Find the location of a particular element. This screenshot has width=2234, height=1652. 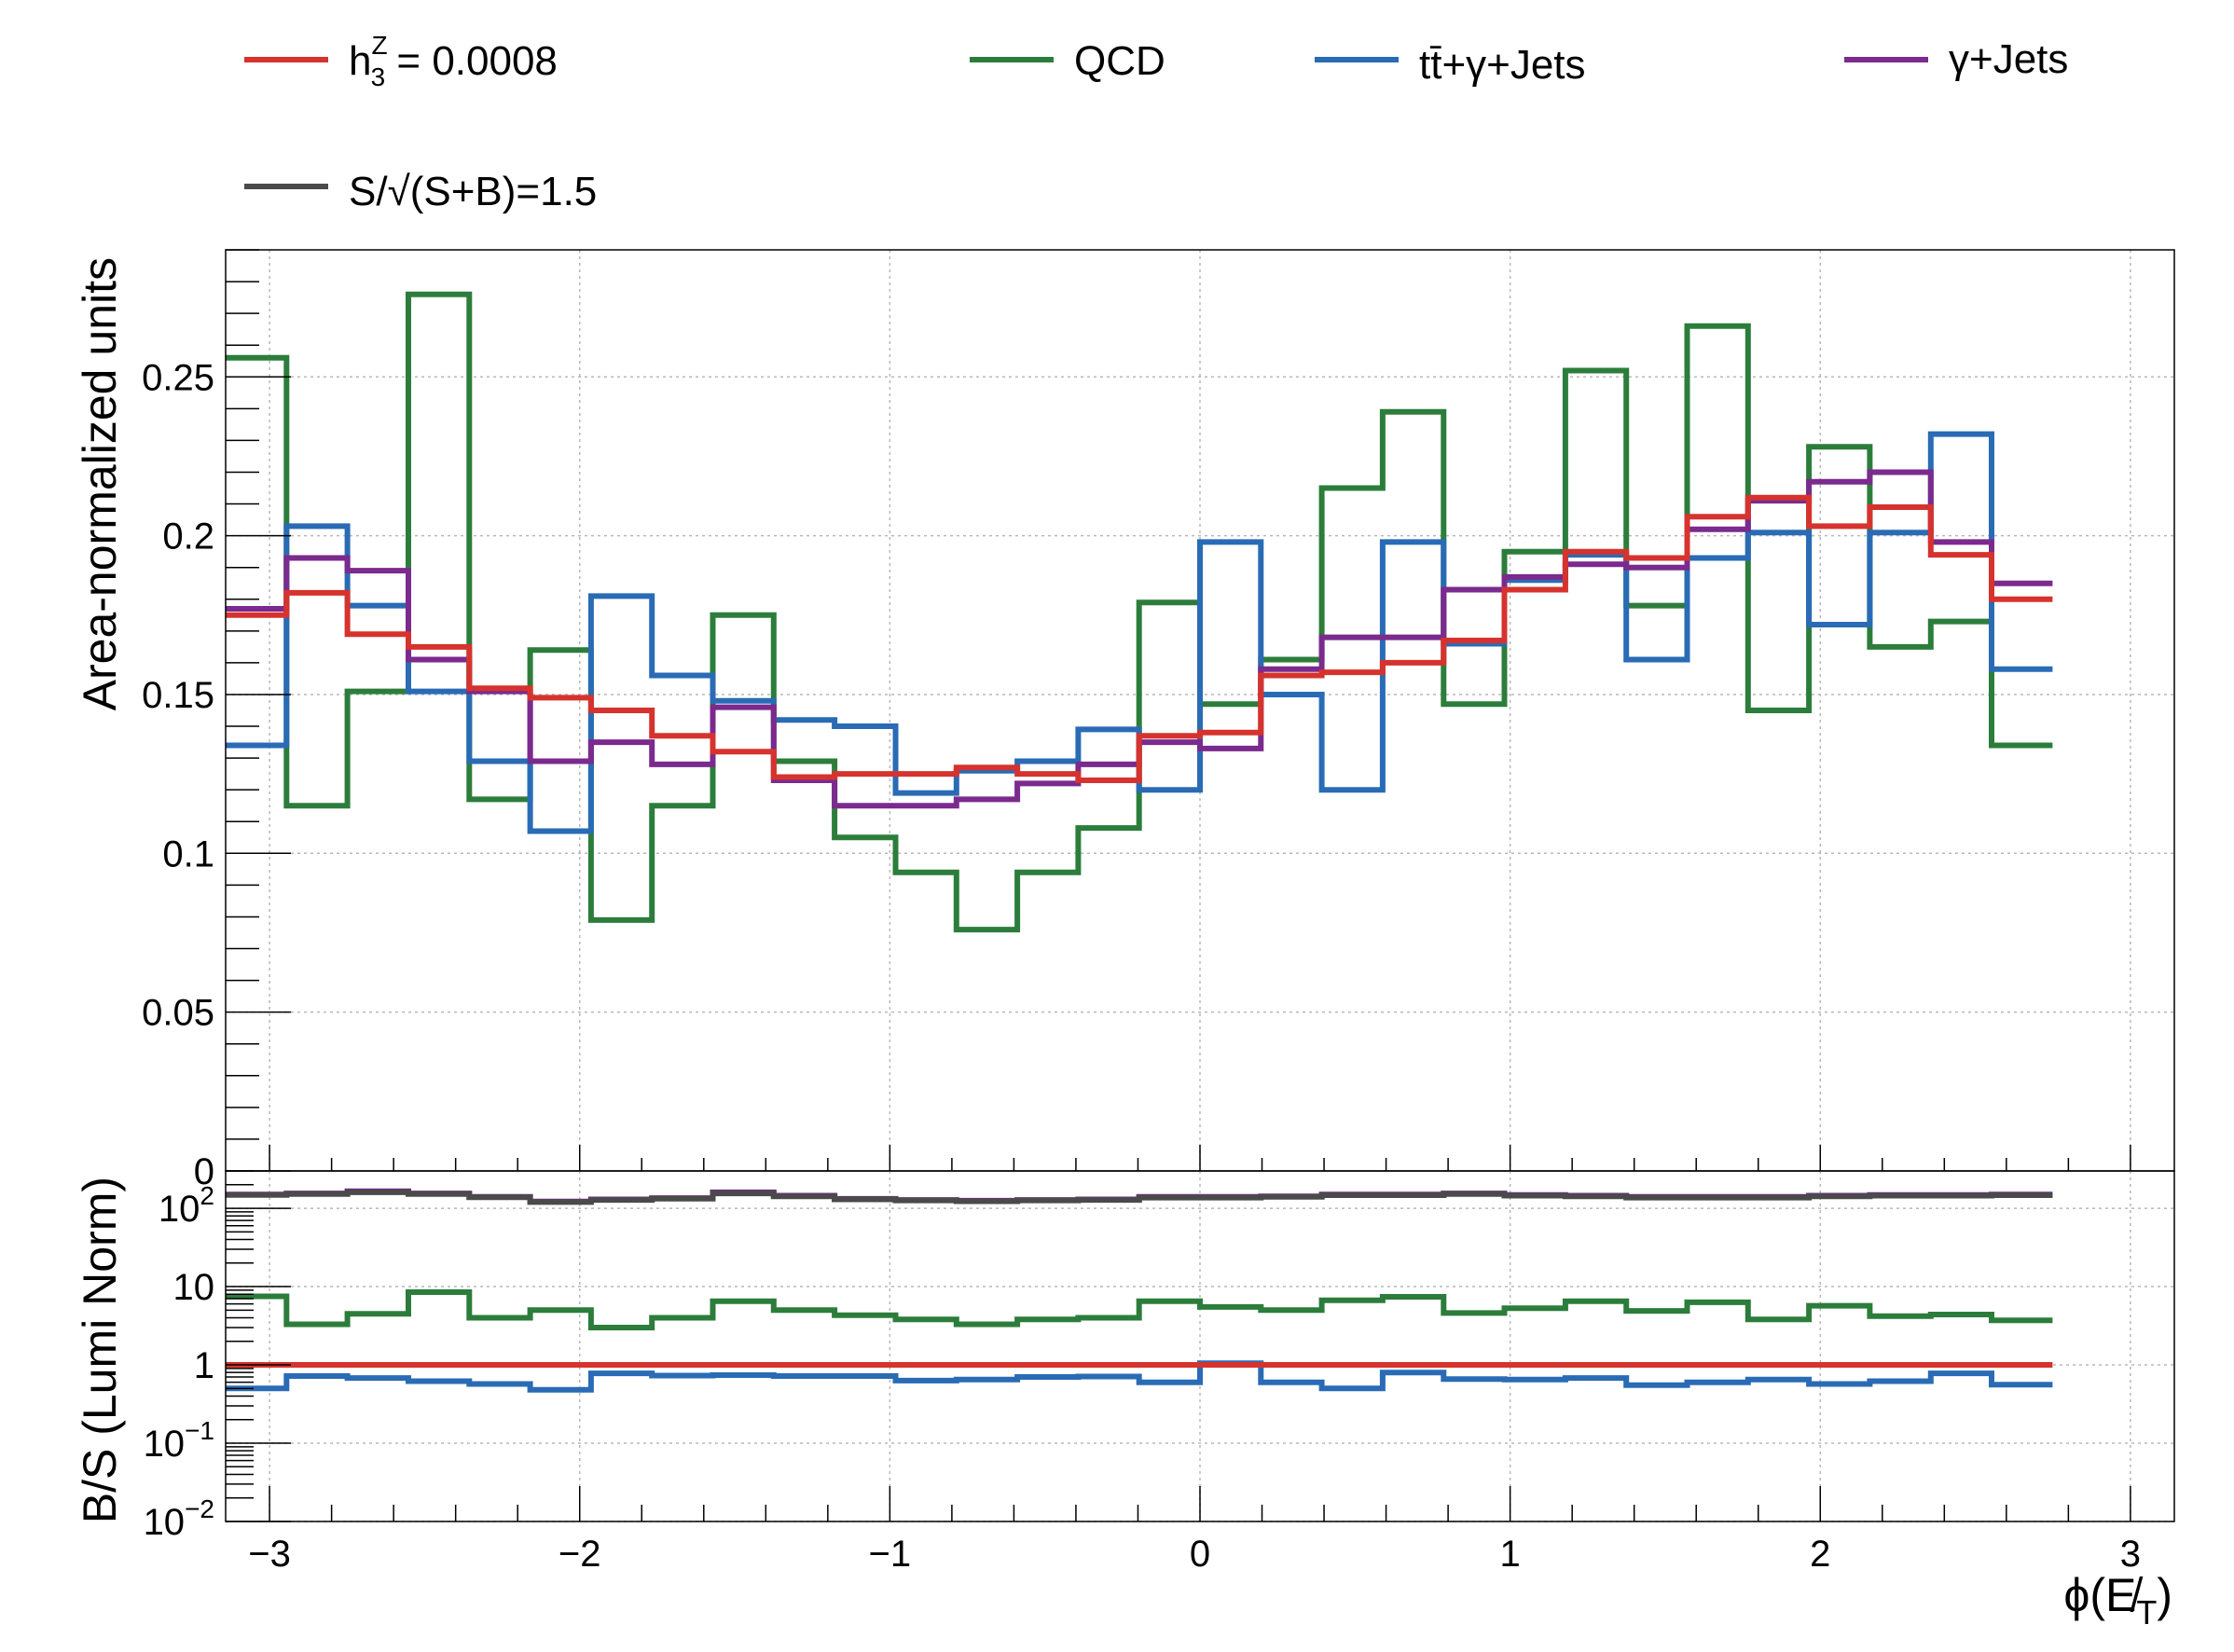

x-axis-title: ϕ(E̸T) is located at coordinates (2117, 1600).